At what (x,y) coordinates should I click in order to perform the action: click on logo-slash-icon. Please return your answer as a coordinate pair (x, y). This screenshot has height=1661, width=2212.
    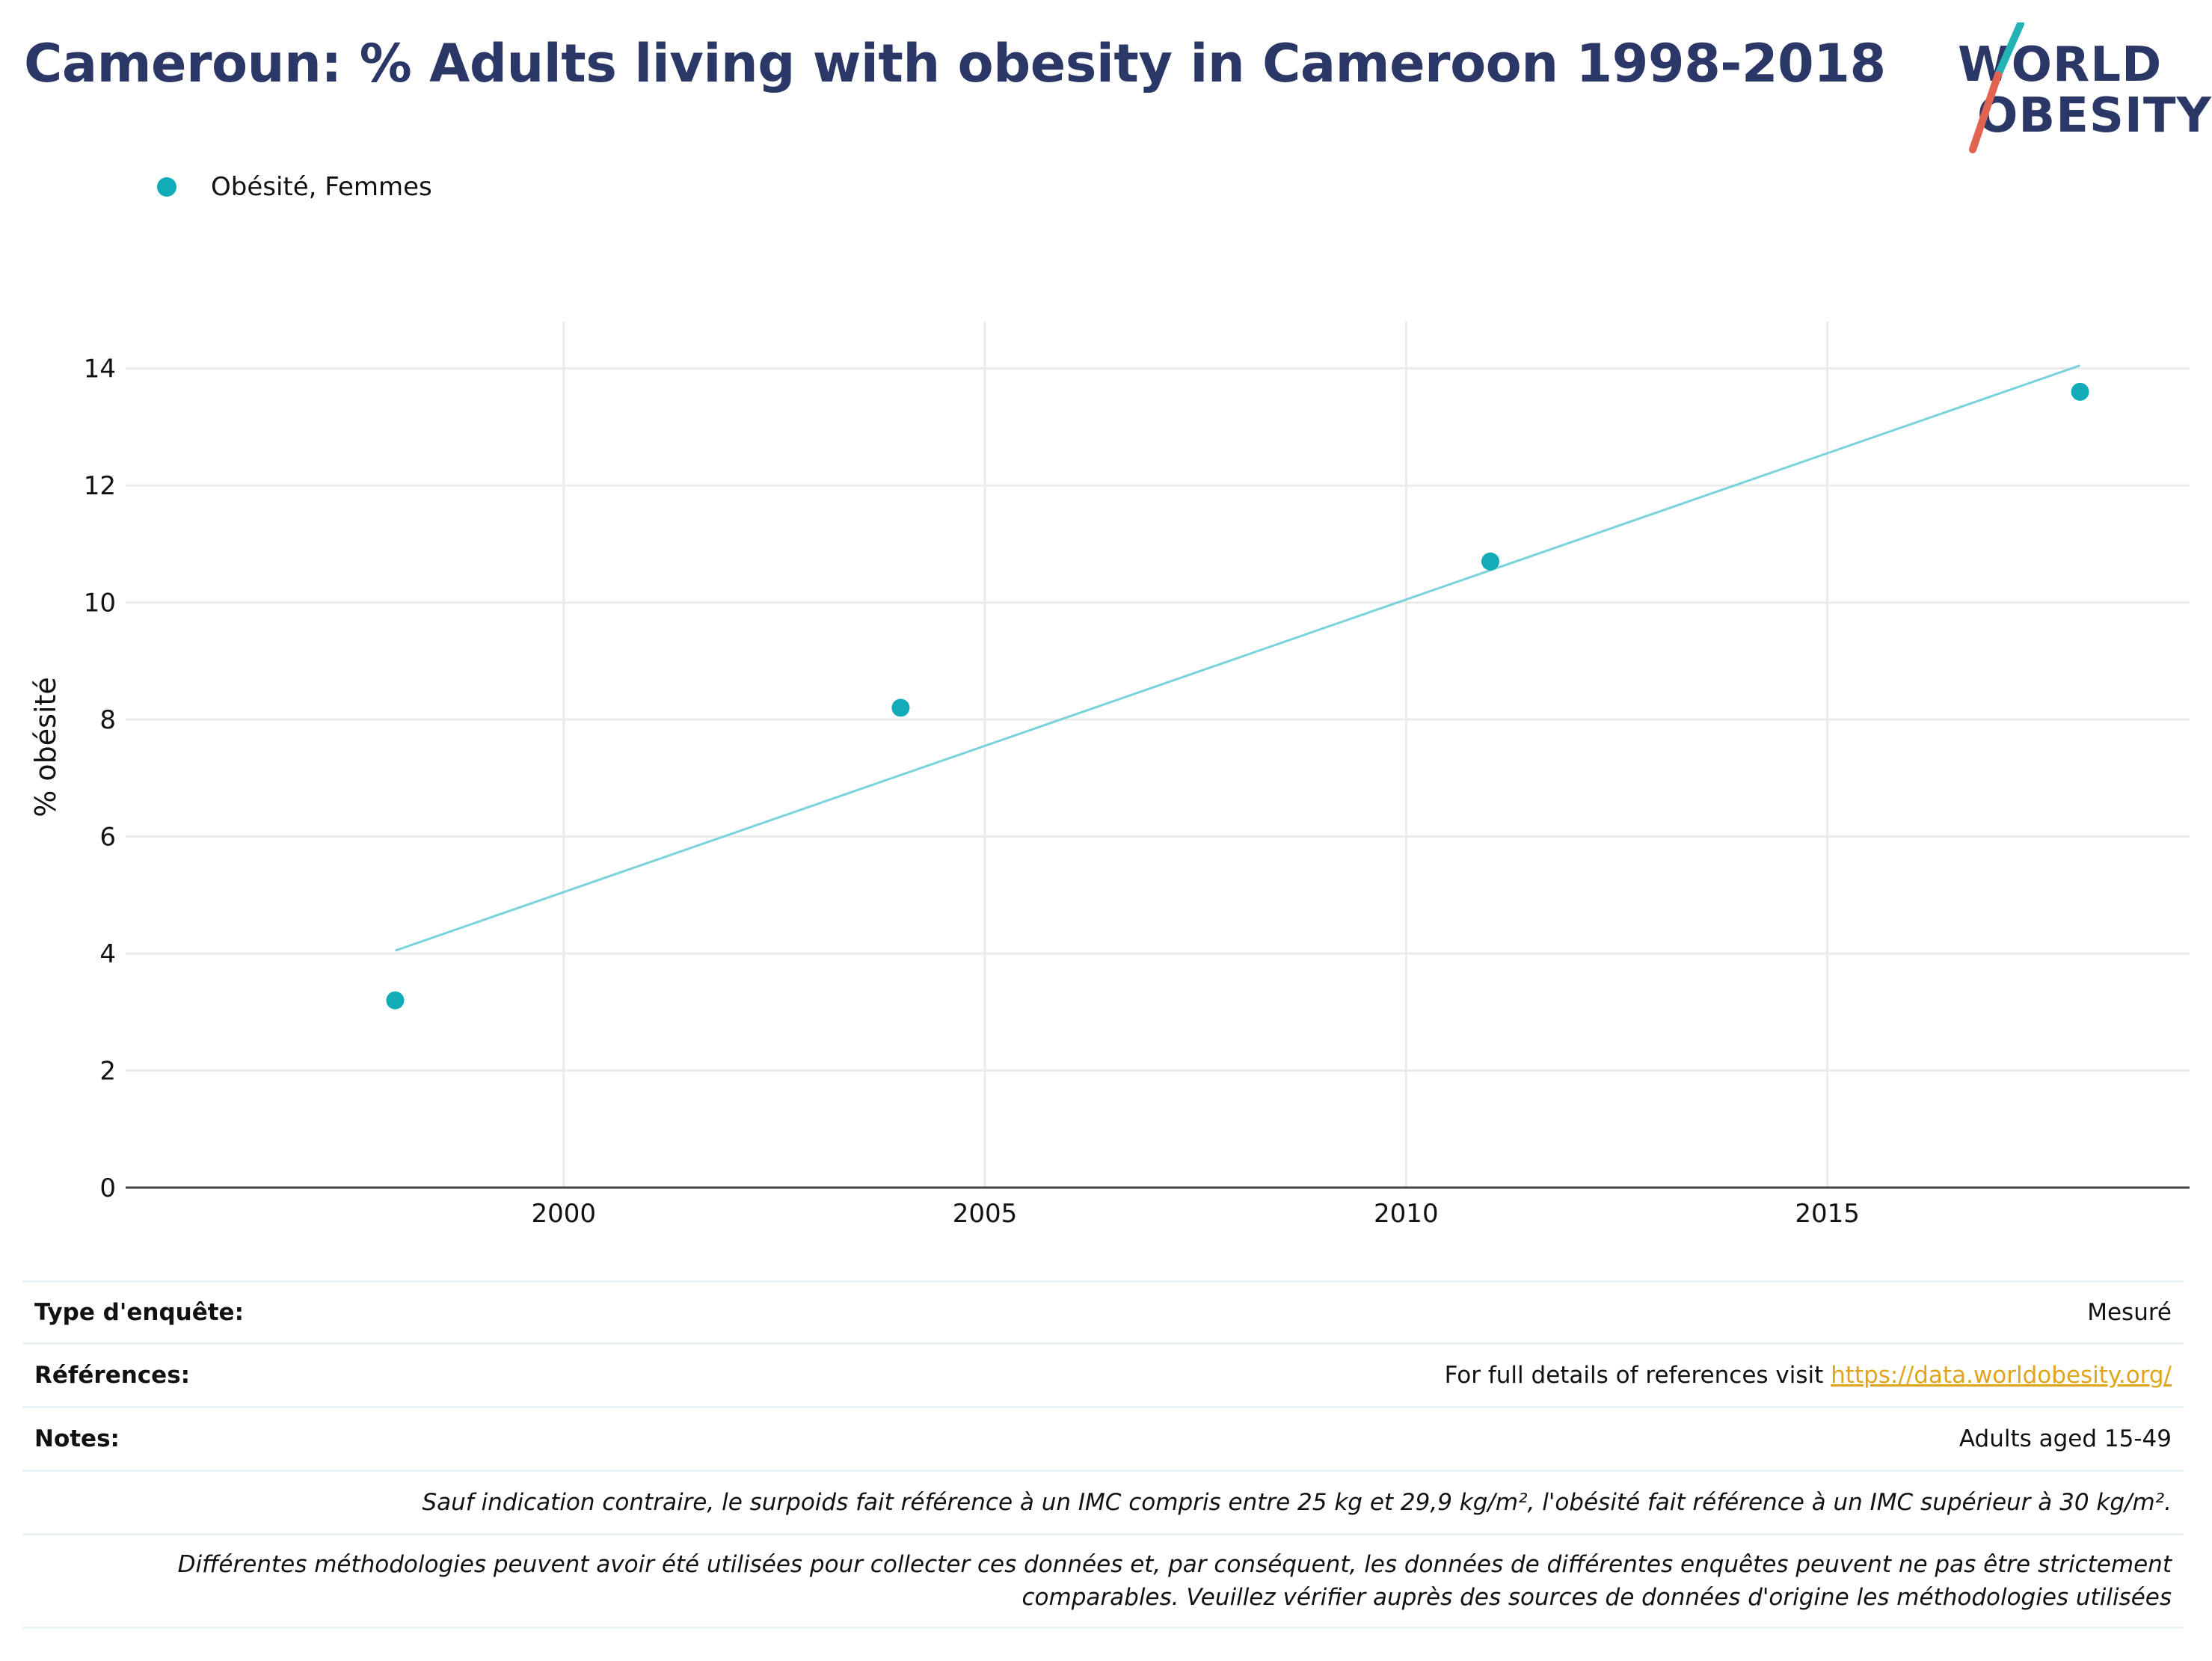
    Looking at the image, I should click on (1997, 88).